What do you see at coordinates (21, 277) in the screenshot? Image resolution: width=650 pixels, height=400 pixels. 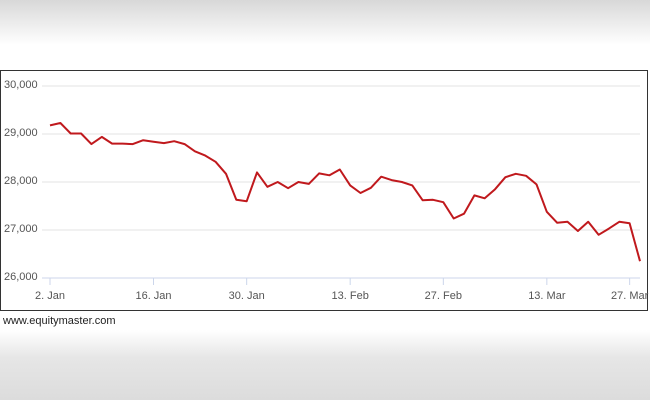 I see `y-tick-label: 26,000` at bounding box center [21, 277].